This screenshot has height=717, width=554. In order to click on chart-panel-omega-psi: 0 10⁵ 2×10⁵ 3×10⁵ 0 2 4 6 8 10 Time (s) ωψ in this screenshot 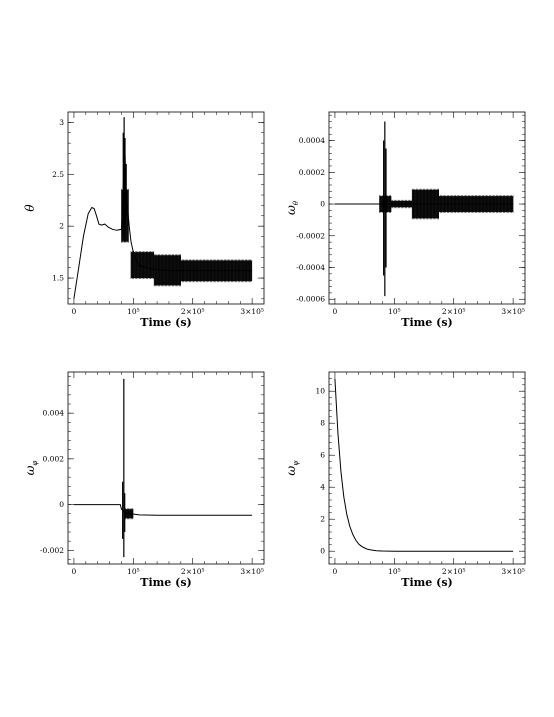, I will do `click(405, 480)`.